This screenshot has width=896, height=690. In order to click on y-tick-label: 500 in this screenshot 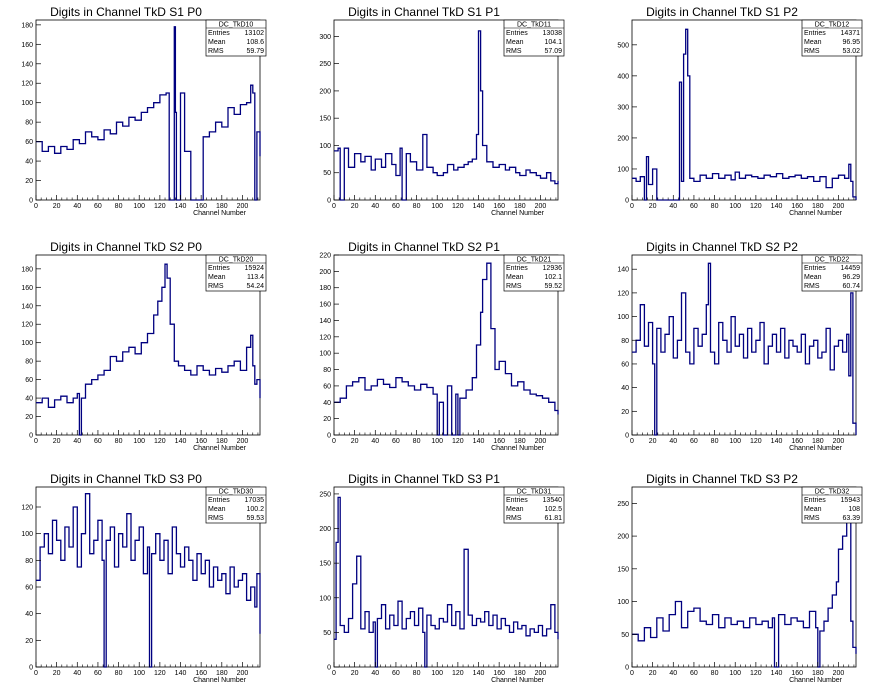, I will do `click(623, 45)`.